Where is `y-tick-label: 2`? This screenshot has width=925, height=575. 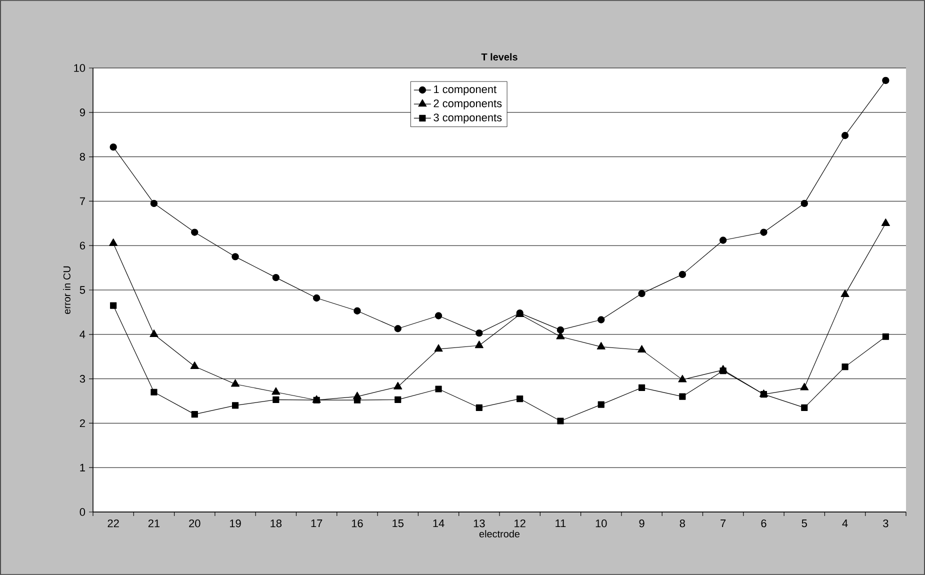
y-tick-label: 2 is located at coordinates (82, 423).